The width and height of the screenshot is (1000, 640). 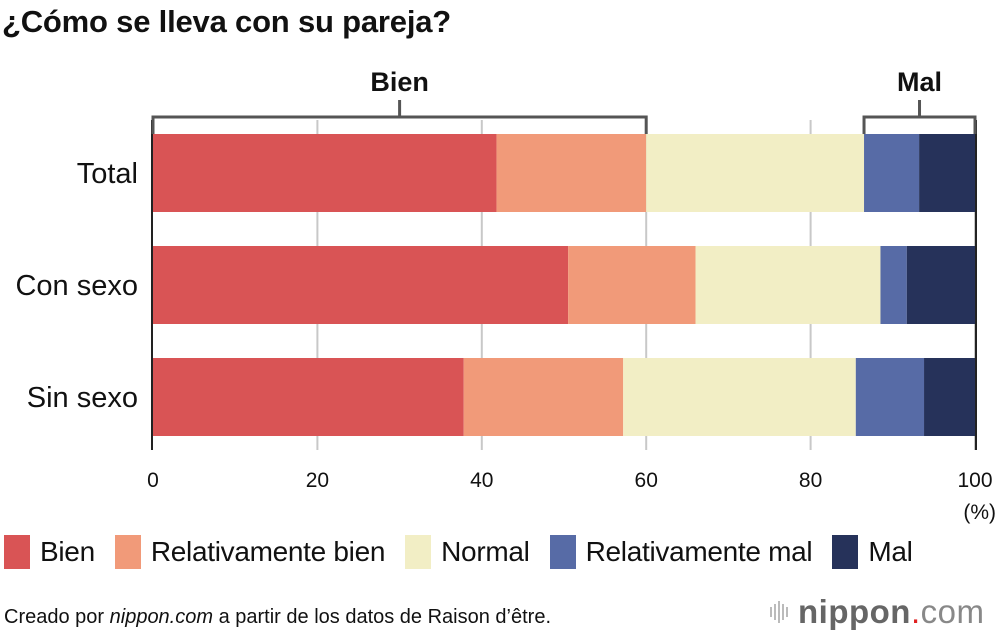 What do you see at coordinates (153, 480) in the screenshot?
I see `tick-label: 0` at bounding box center [153, 480].